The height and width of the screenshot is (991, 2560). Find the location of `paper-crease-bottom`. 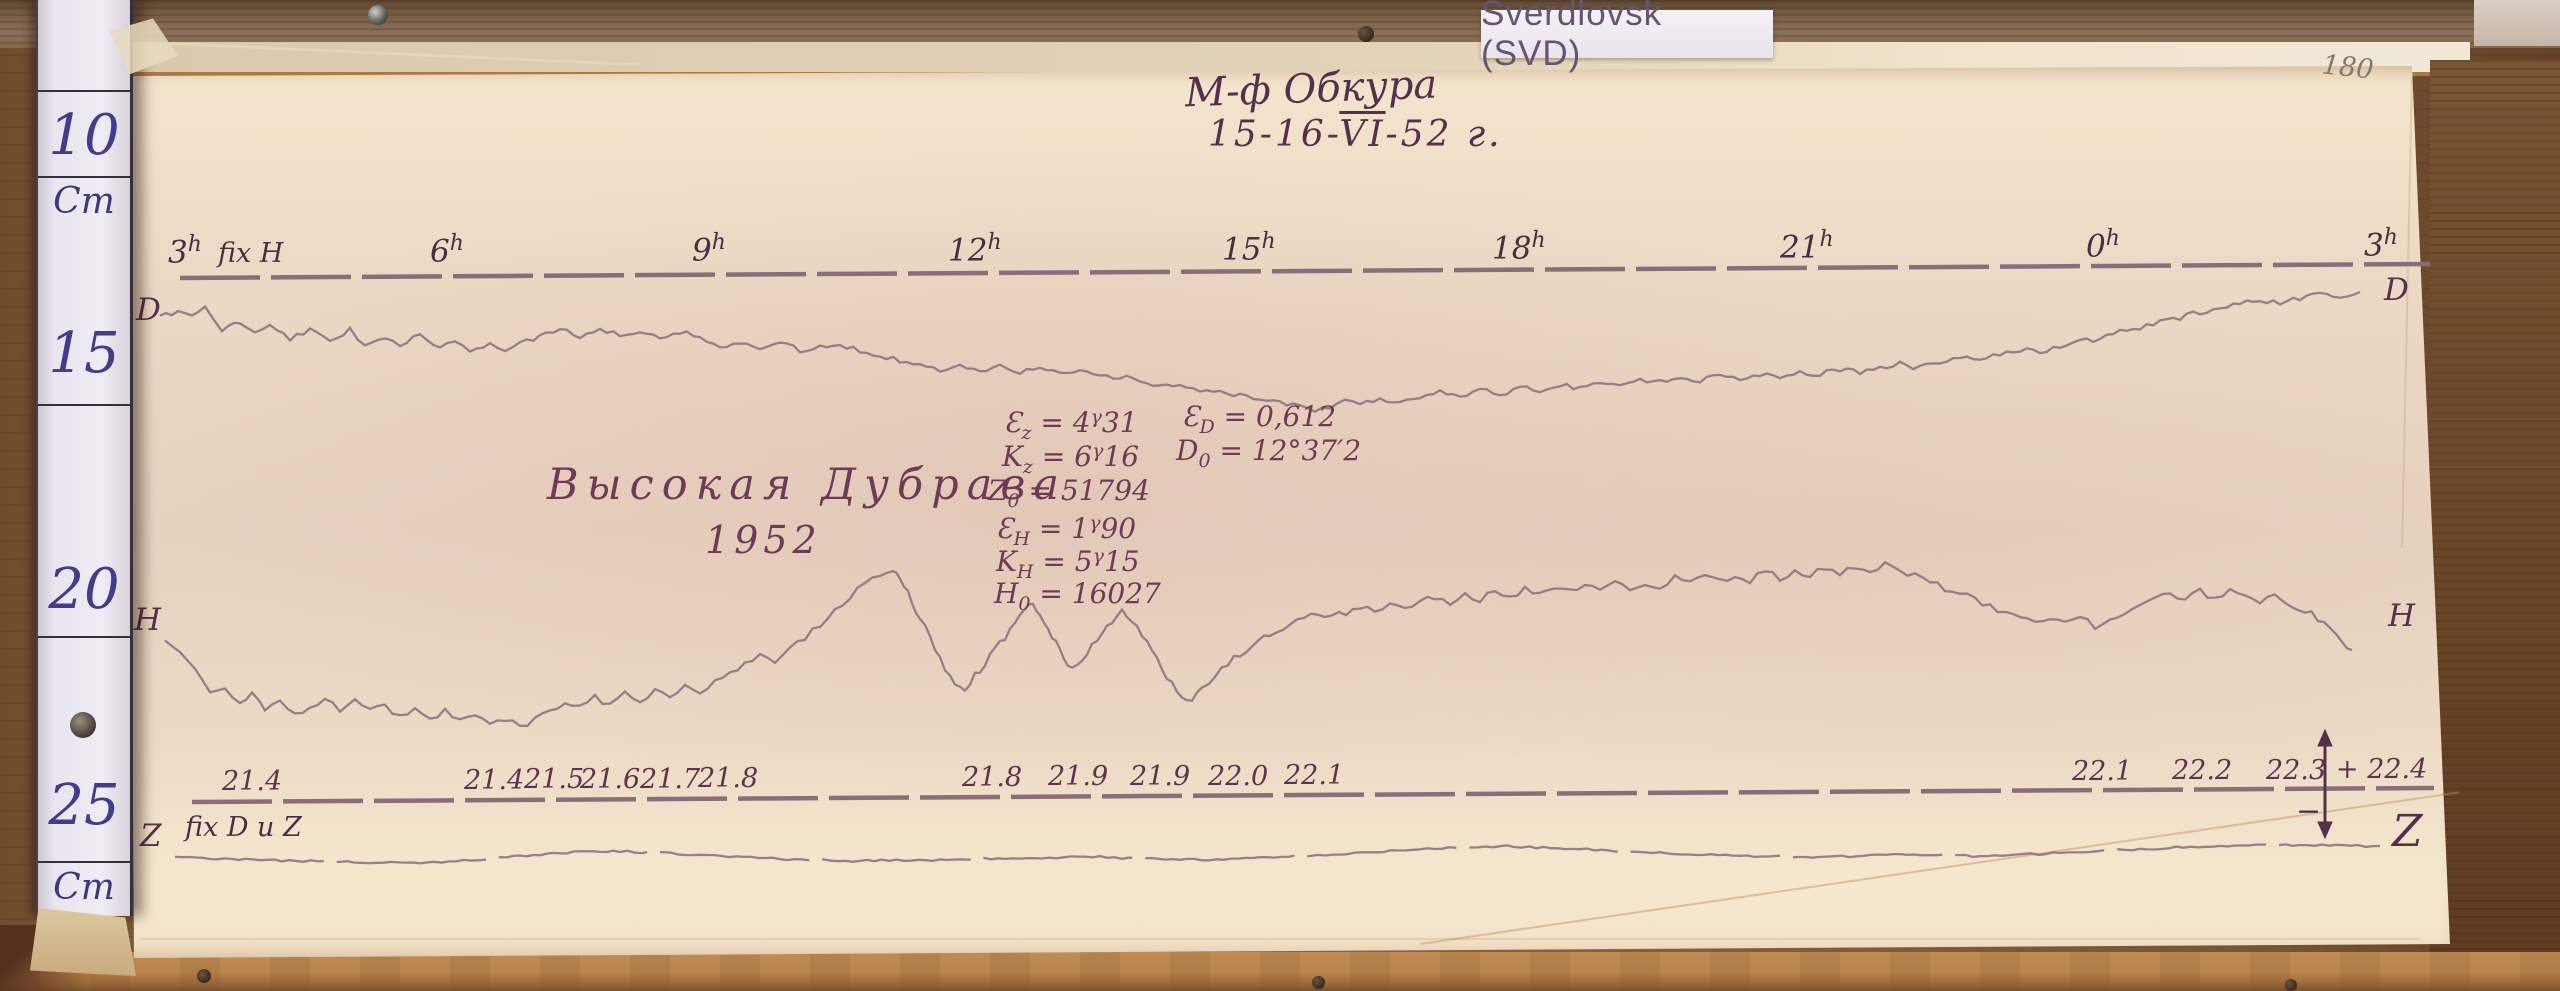

paper-crease-bottom is located at coordinates (1280, 939).